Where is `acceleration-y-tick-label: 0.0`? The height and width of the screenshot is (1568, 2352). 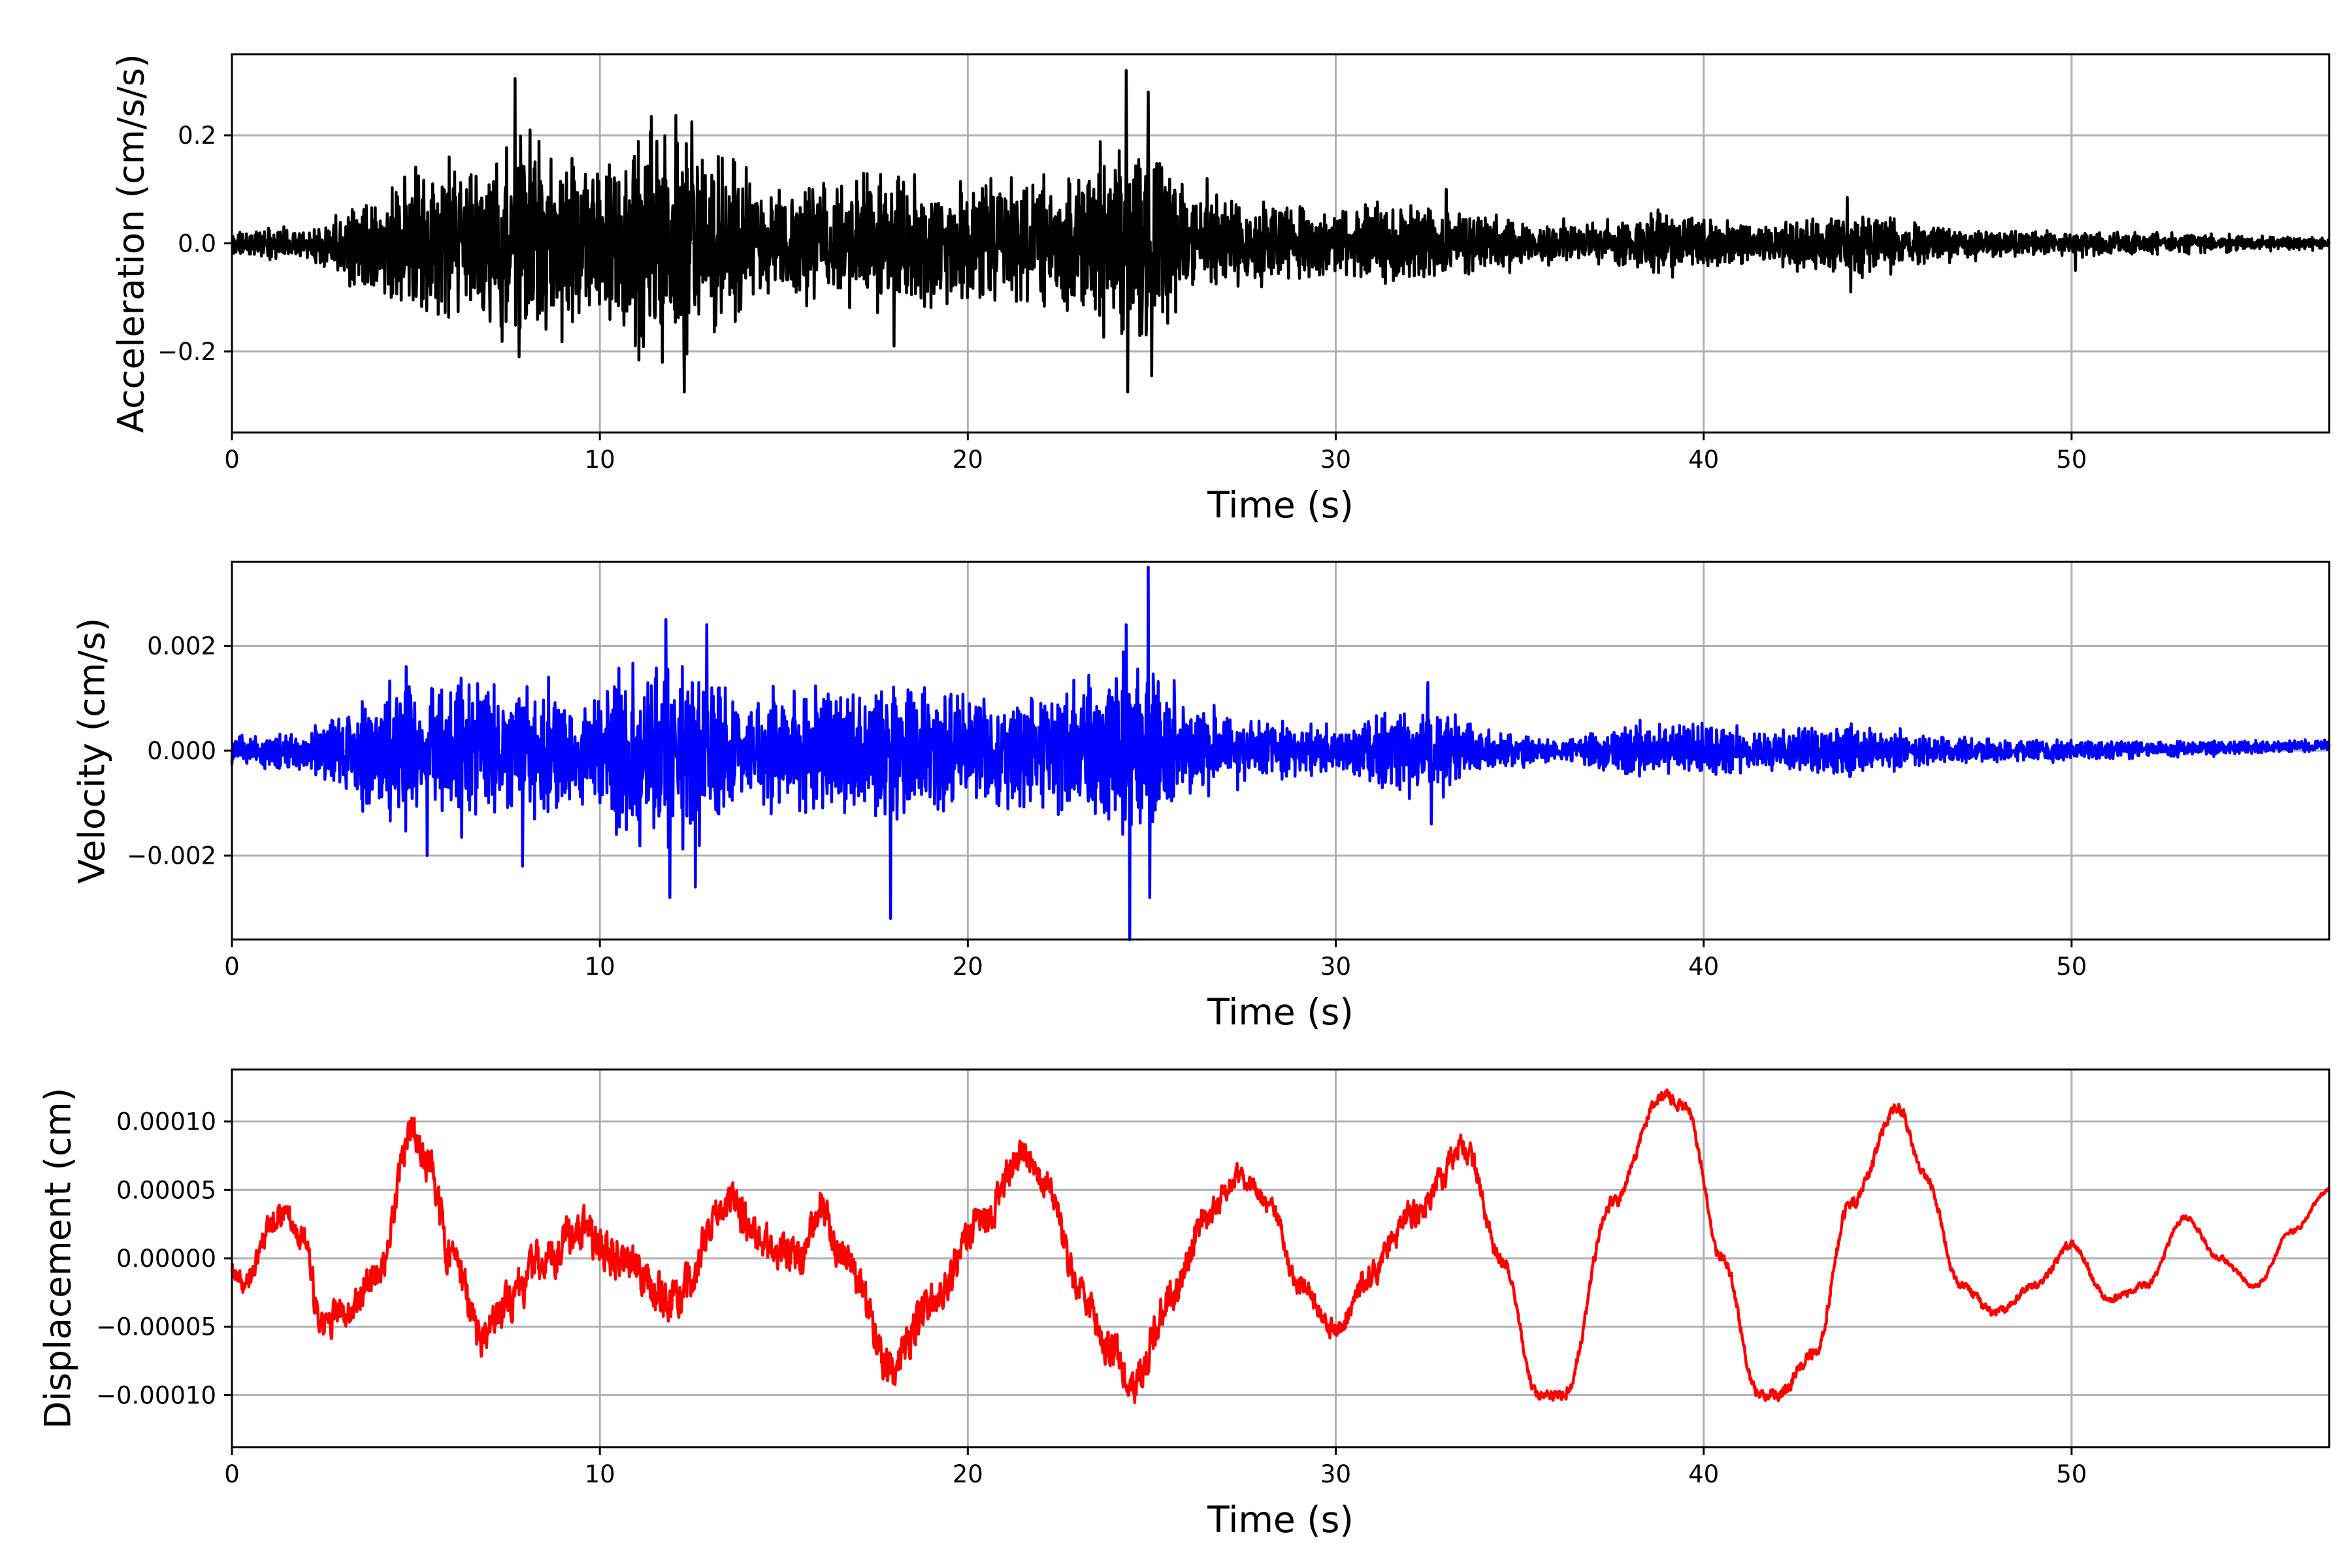 acceleration-y-tick-label: 0.0 is located at coordinates (197, 244).